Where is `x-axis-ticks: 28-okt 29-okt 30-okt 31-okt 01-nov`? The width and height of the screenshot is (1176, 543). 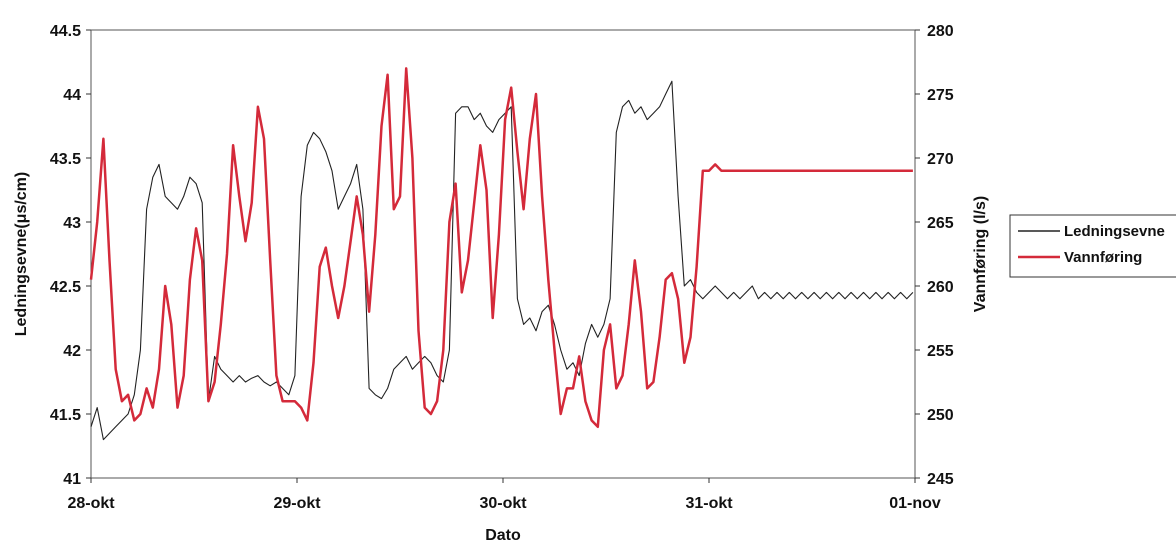
x-axis-ticks: 28-okt 29-okt 30-okt 31-okt 01-nov is located at coordinates (504, 495).